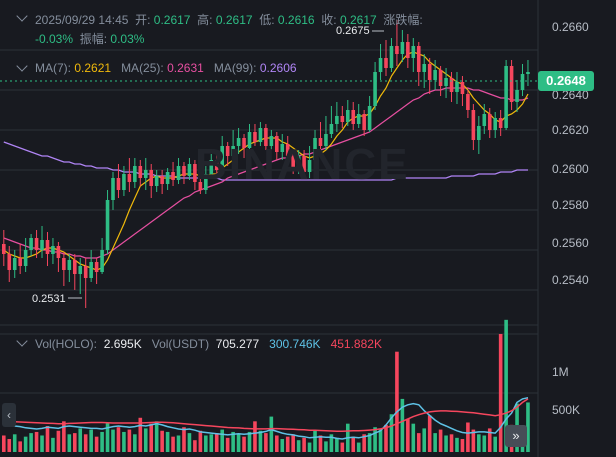 This screenshot has width=616, height=457. Describe the element at coordinates (185, 68) in the screenshot. I see `ma25-value: 0.2631` at that location.